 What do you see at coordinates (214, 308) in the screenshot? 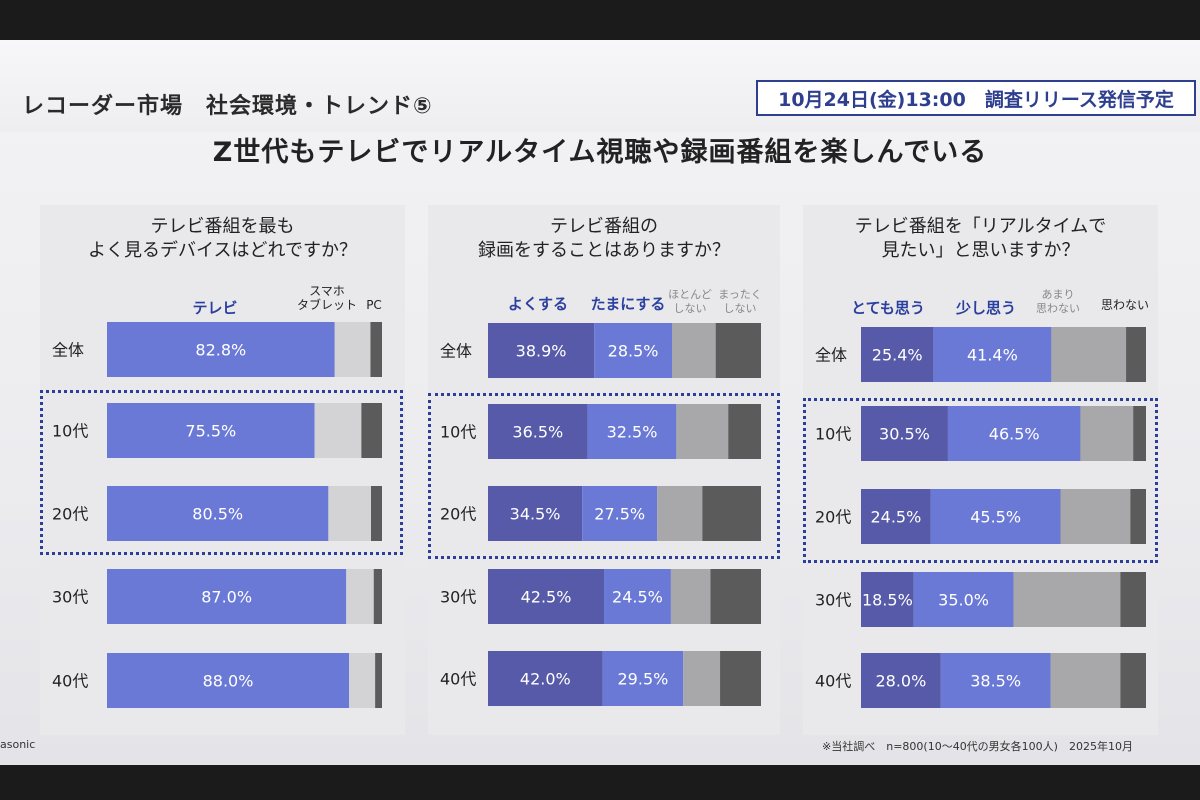
I see `legend-label: テレビ` at bounding box center [214, 308].